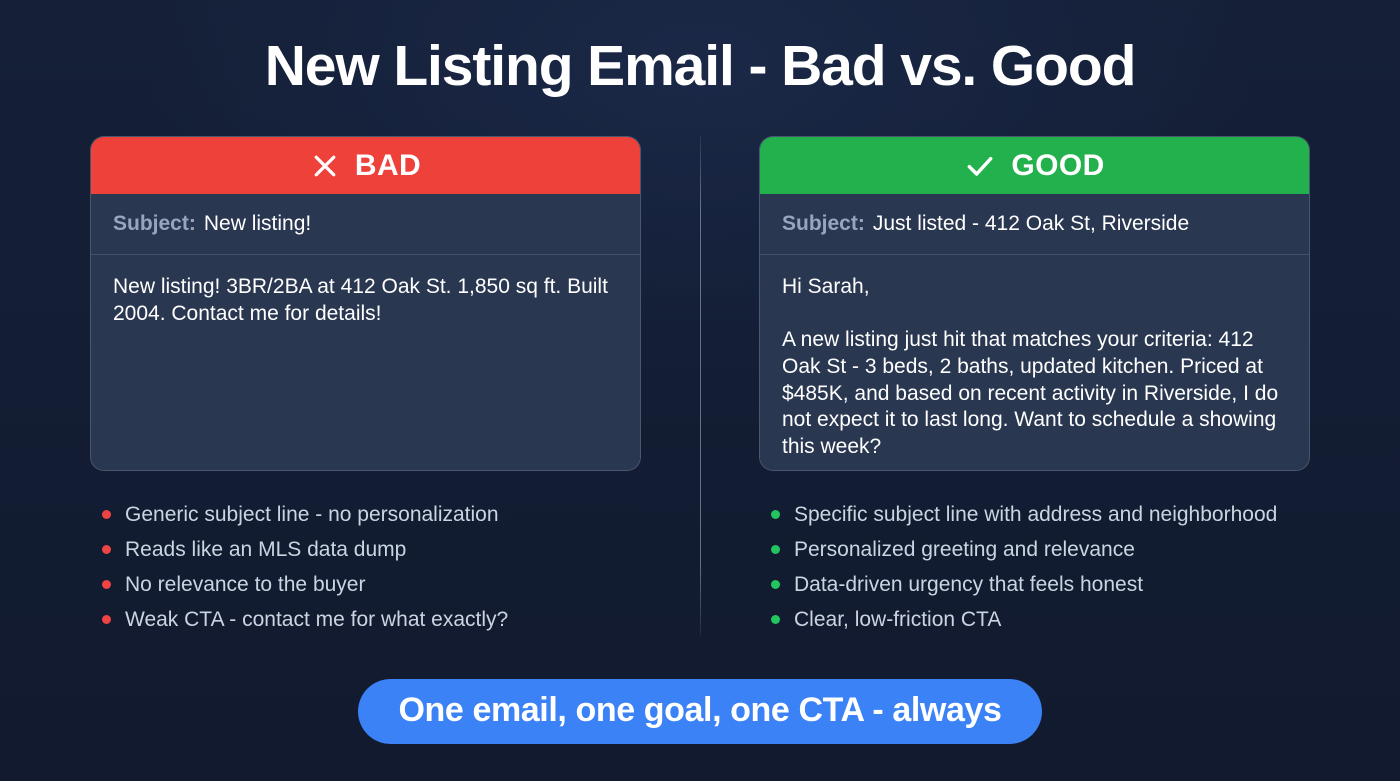 The width and height of the screenshot is (1400, 781). I want to click on bullet-label: Personalized greeting and relevance, so click(964, 549).